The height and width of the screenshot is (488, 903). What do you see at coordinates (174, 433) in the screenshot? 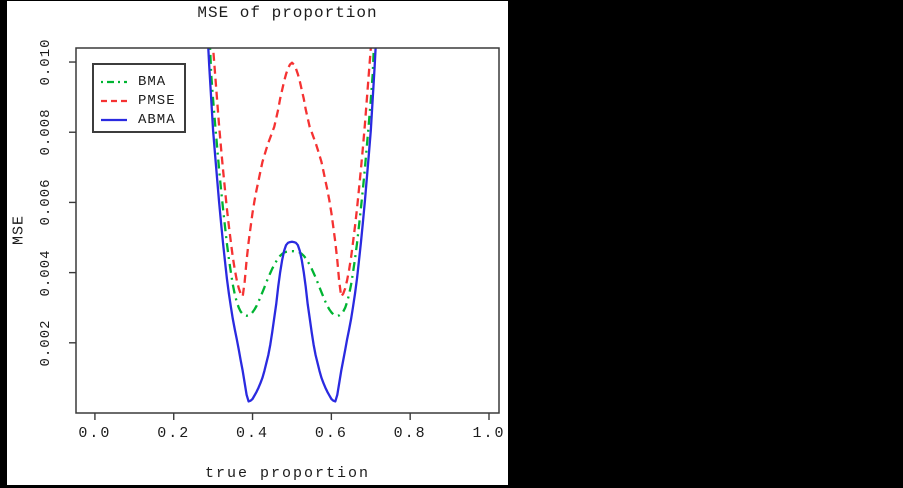
I see `x-tick-label: 0.2` at bounding box center [174, 433].